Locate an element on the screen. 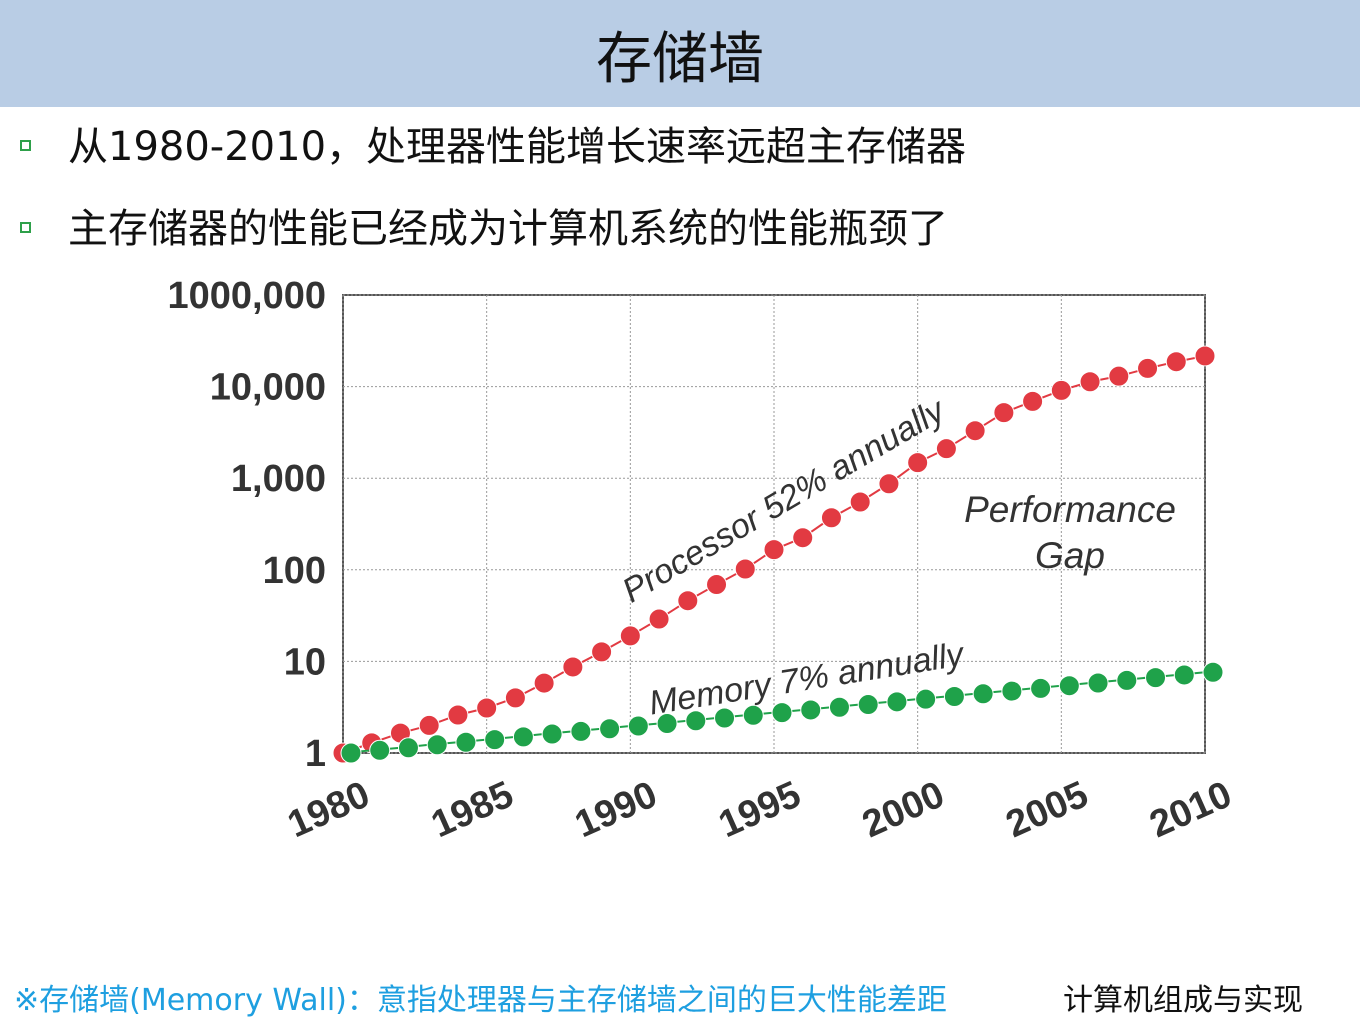 This screenshot has height=1020, width=1360. x-tick-label: 1985 is located at coordinates (472, 809).